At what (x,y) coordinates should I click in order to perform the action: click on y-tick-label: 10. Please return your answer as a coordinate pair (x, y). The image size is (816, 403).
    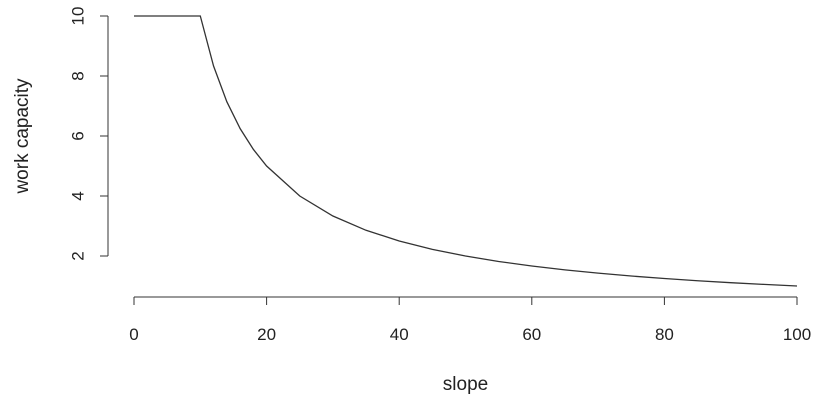
    Looking at the image, I should click on (78, 16).